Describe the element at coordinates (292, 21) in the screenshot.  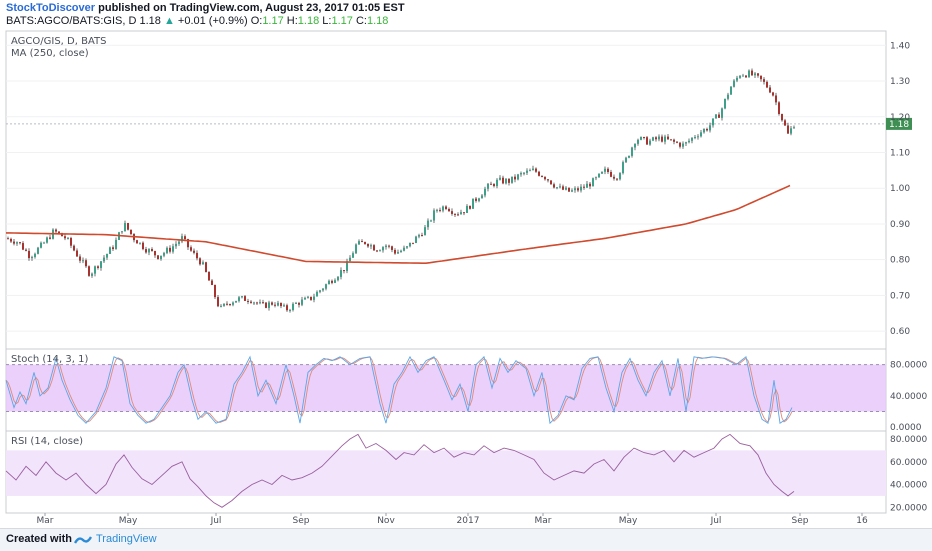
I see `high-label: H:` at that location.